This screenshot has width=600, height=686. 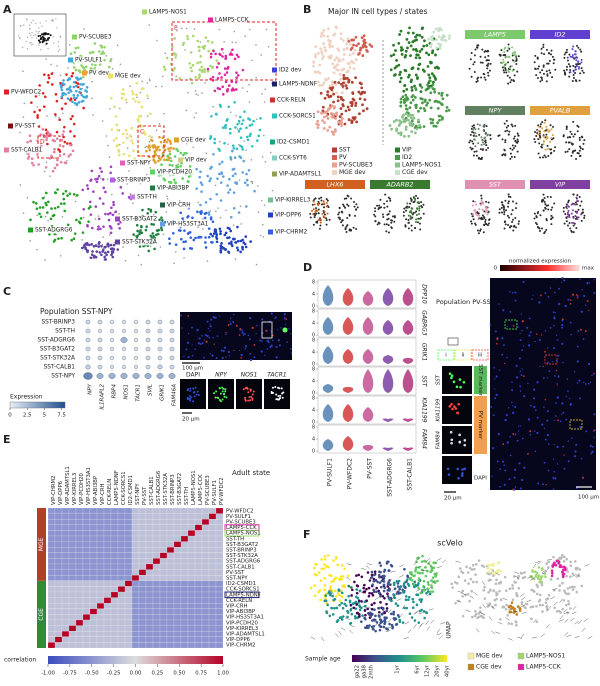 I want to click on y-tick-label: 8, so click(x=313, y=283).